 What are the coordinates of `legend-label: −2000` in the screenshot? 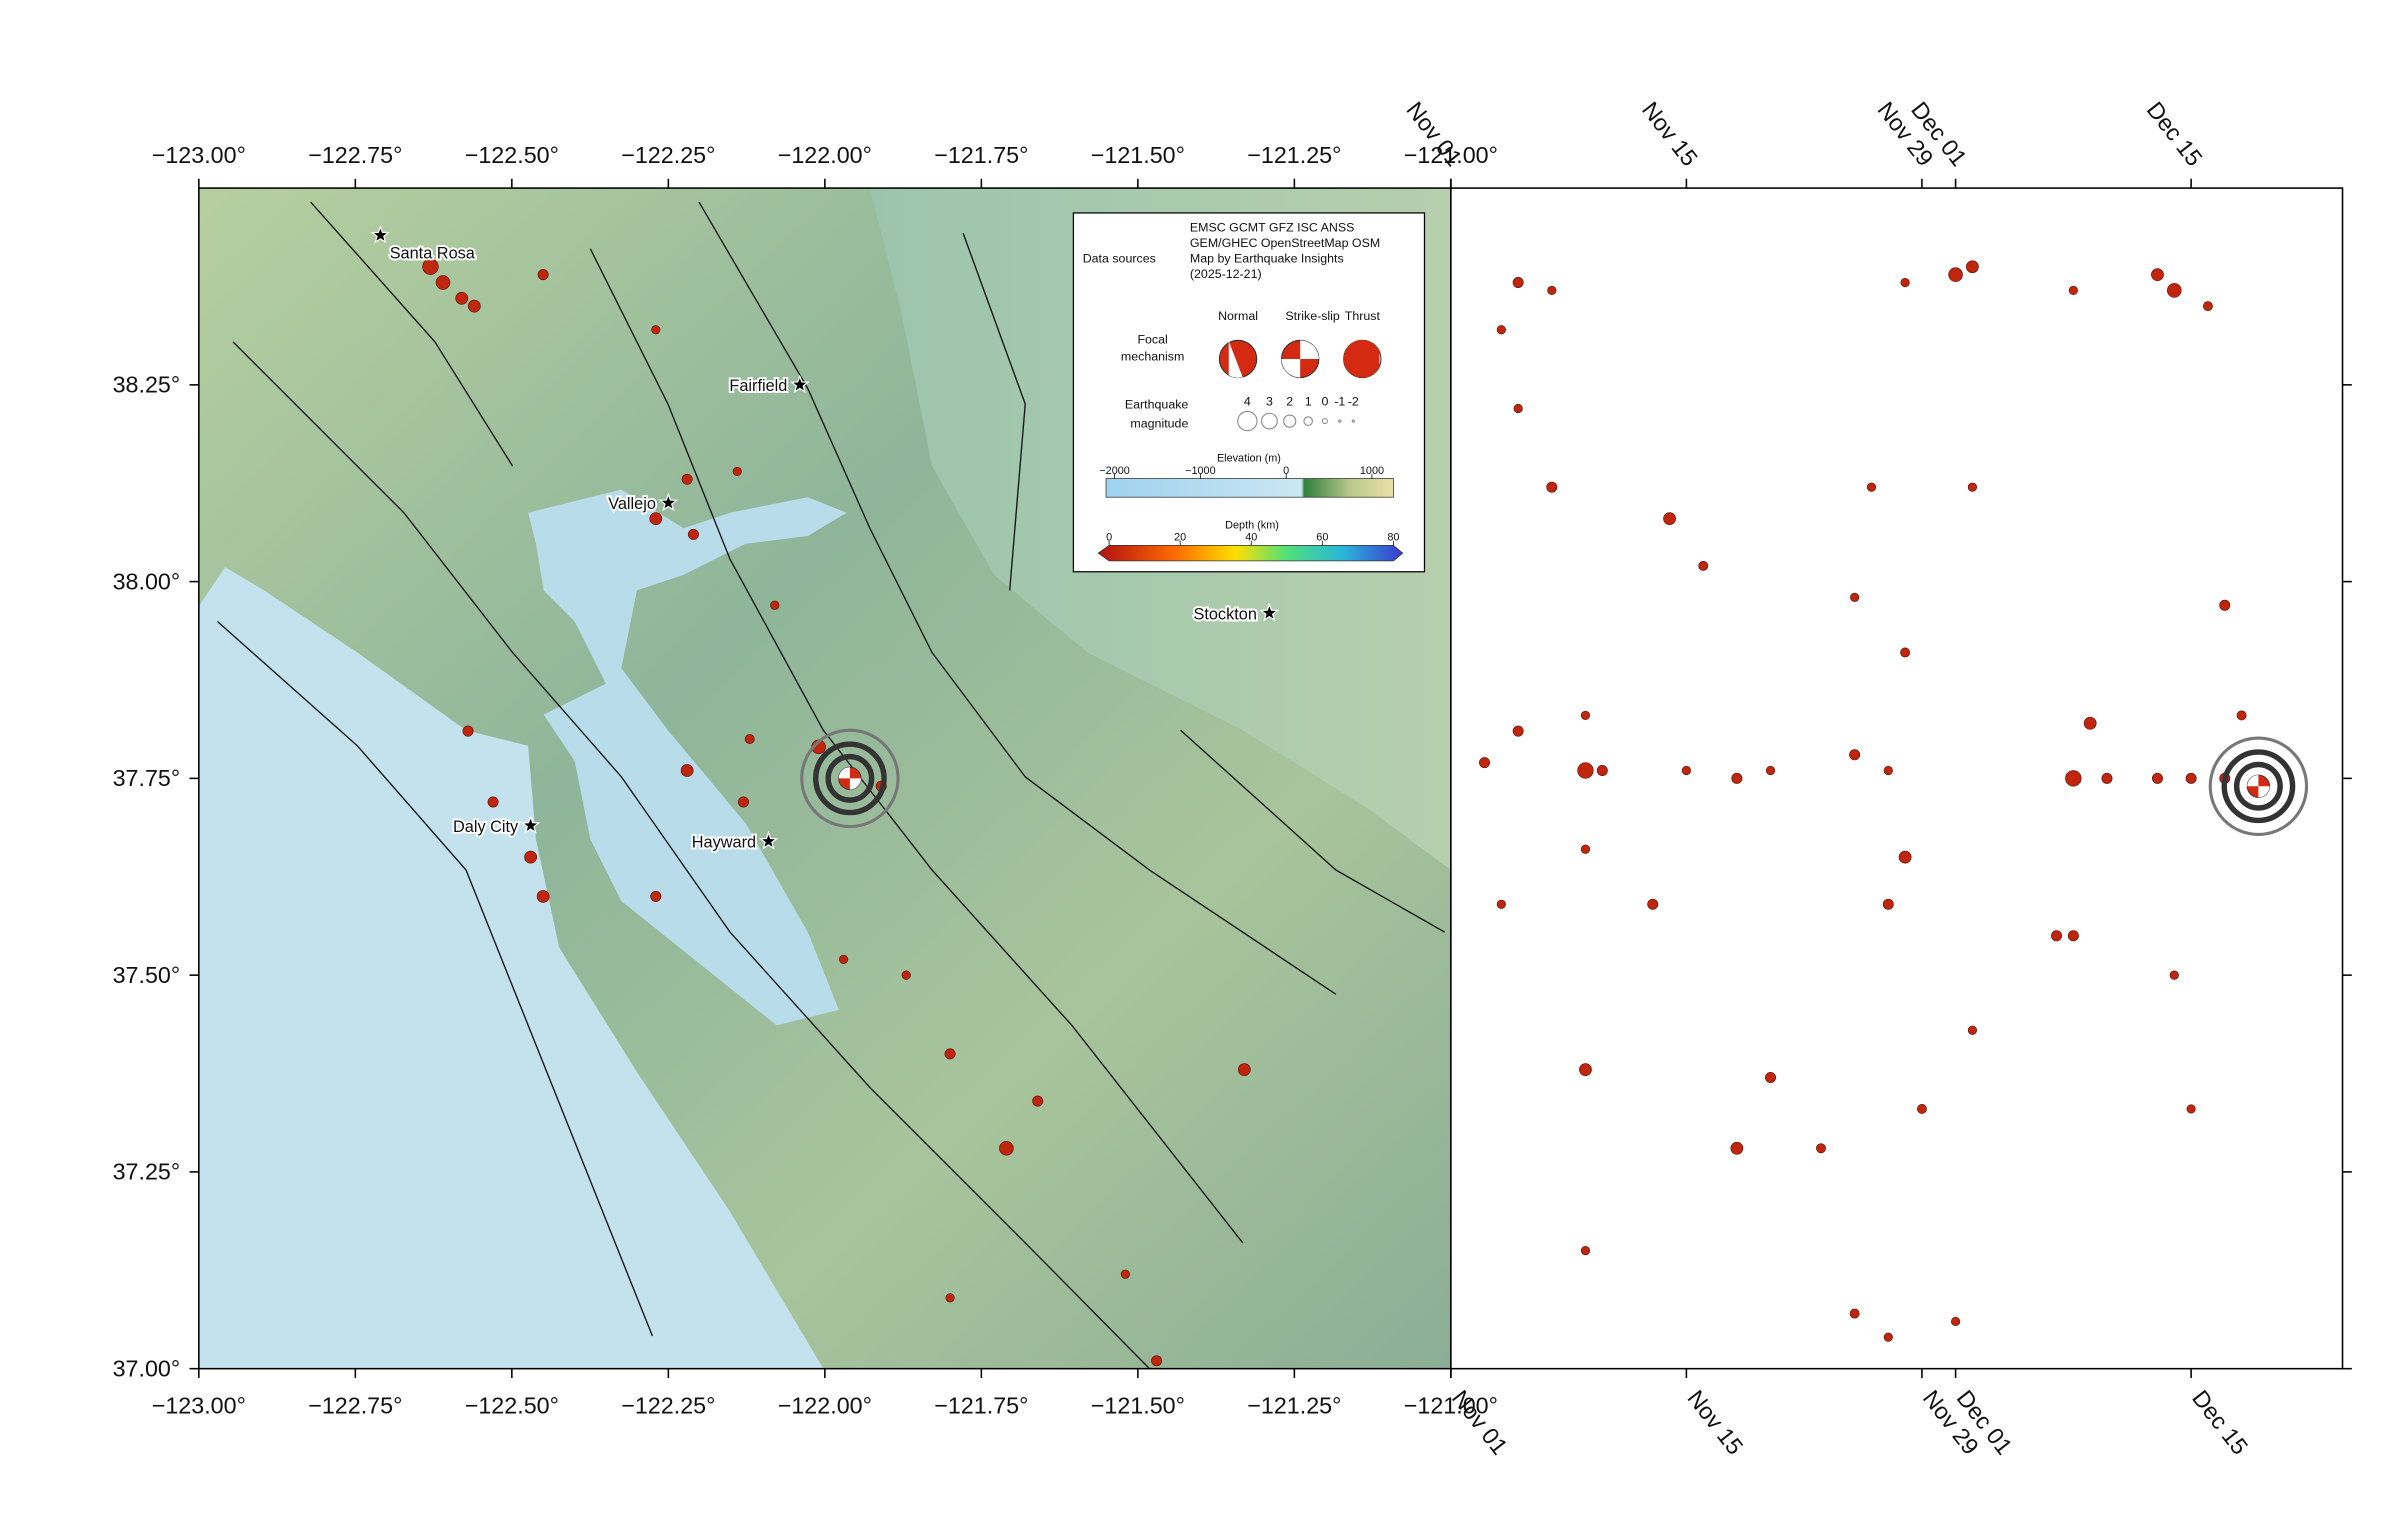 It's located at (1114, 471).